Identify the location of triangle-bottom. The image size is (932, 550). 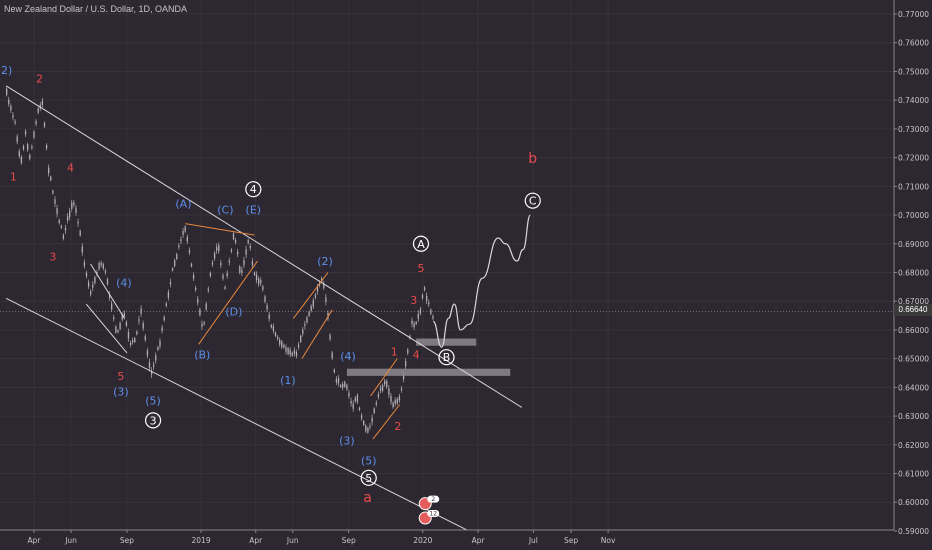
(228, 302).